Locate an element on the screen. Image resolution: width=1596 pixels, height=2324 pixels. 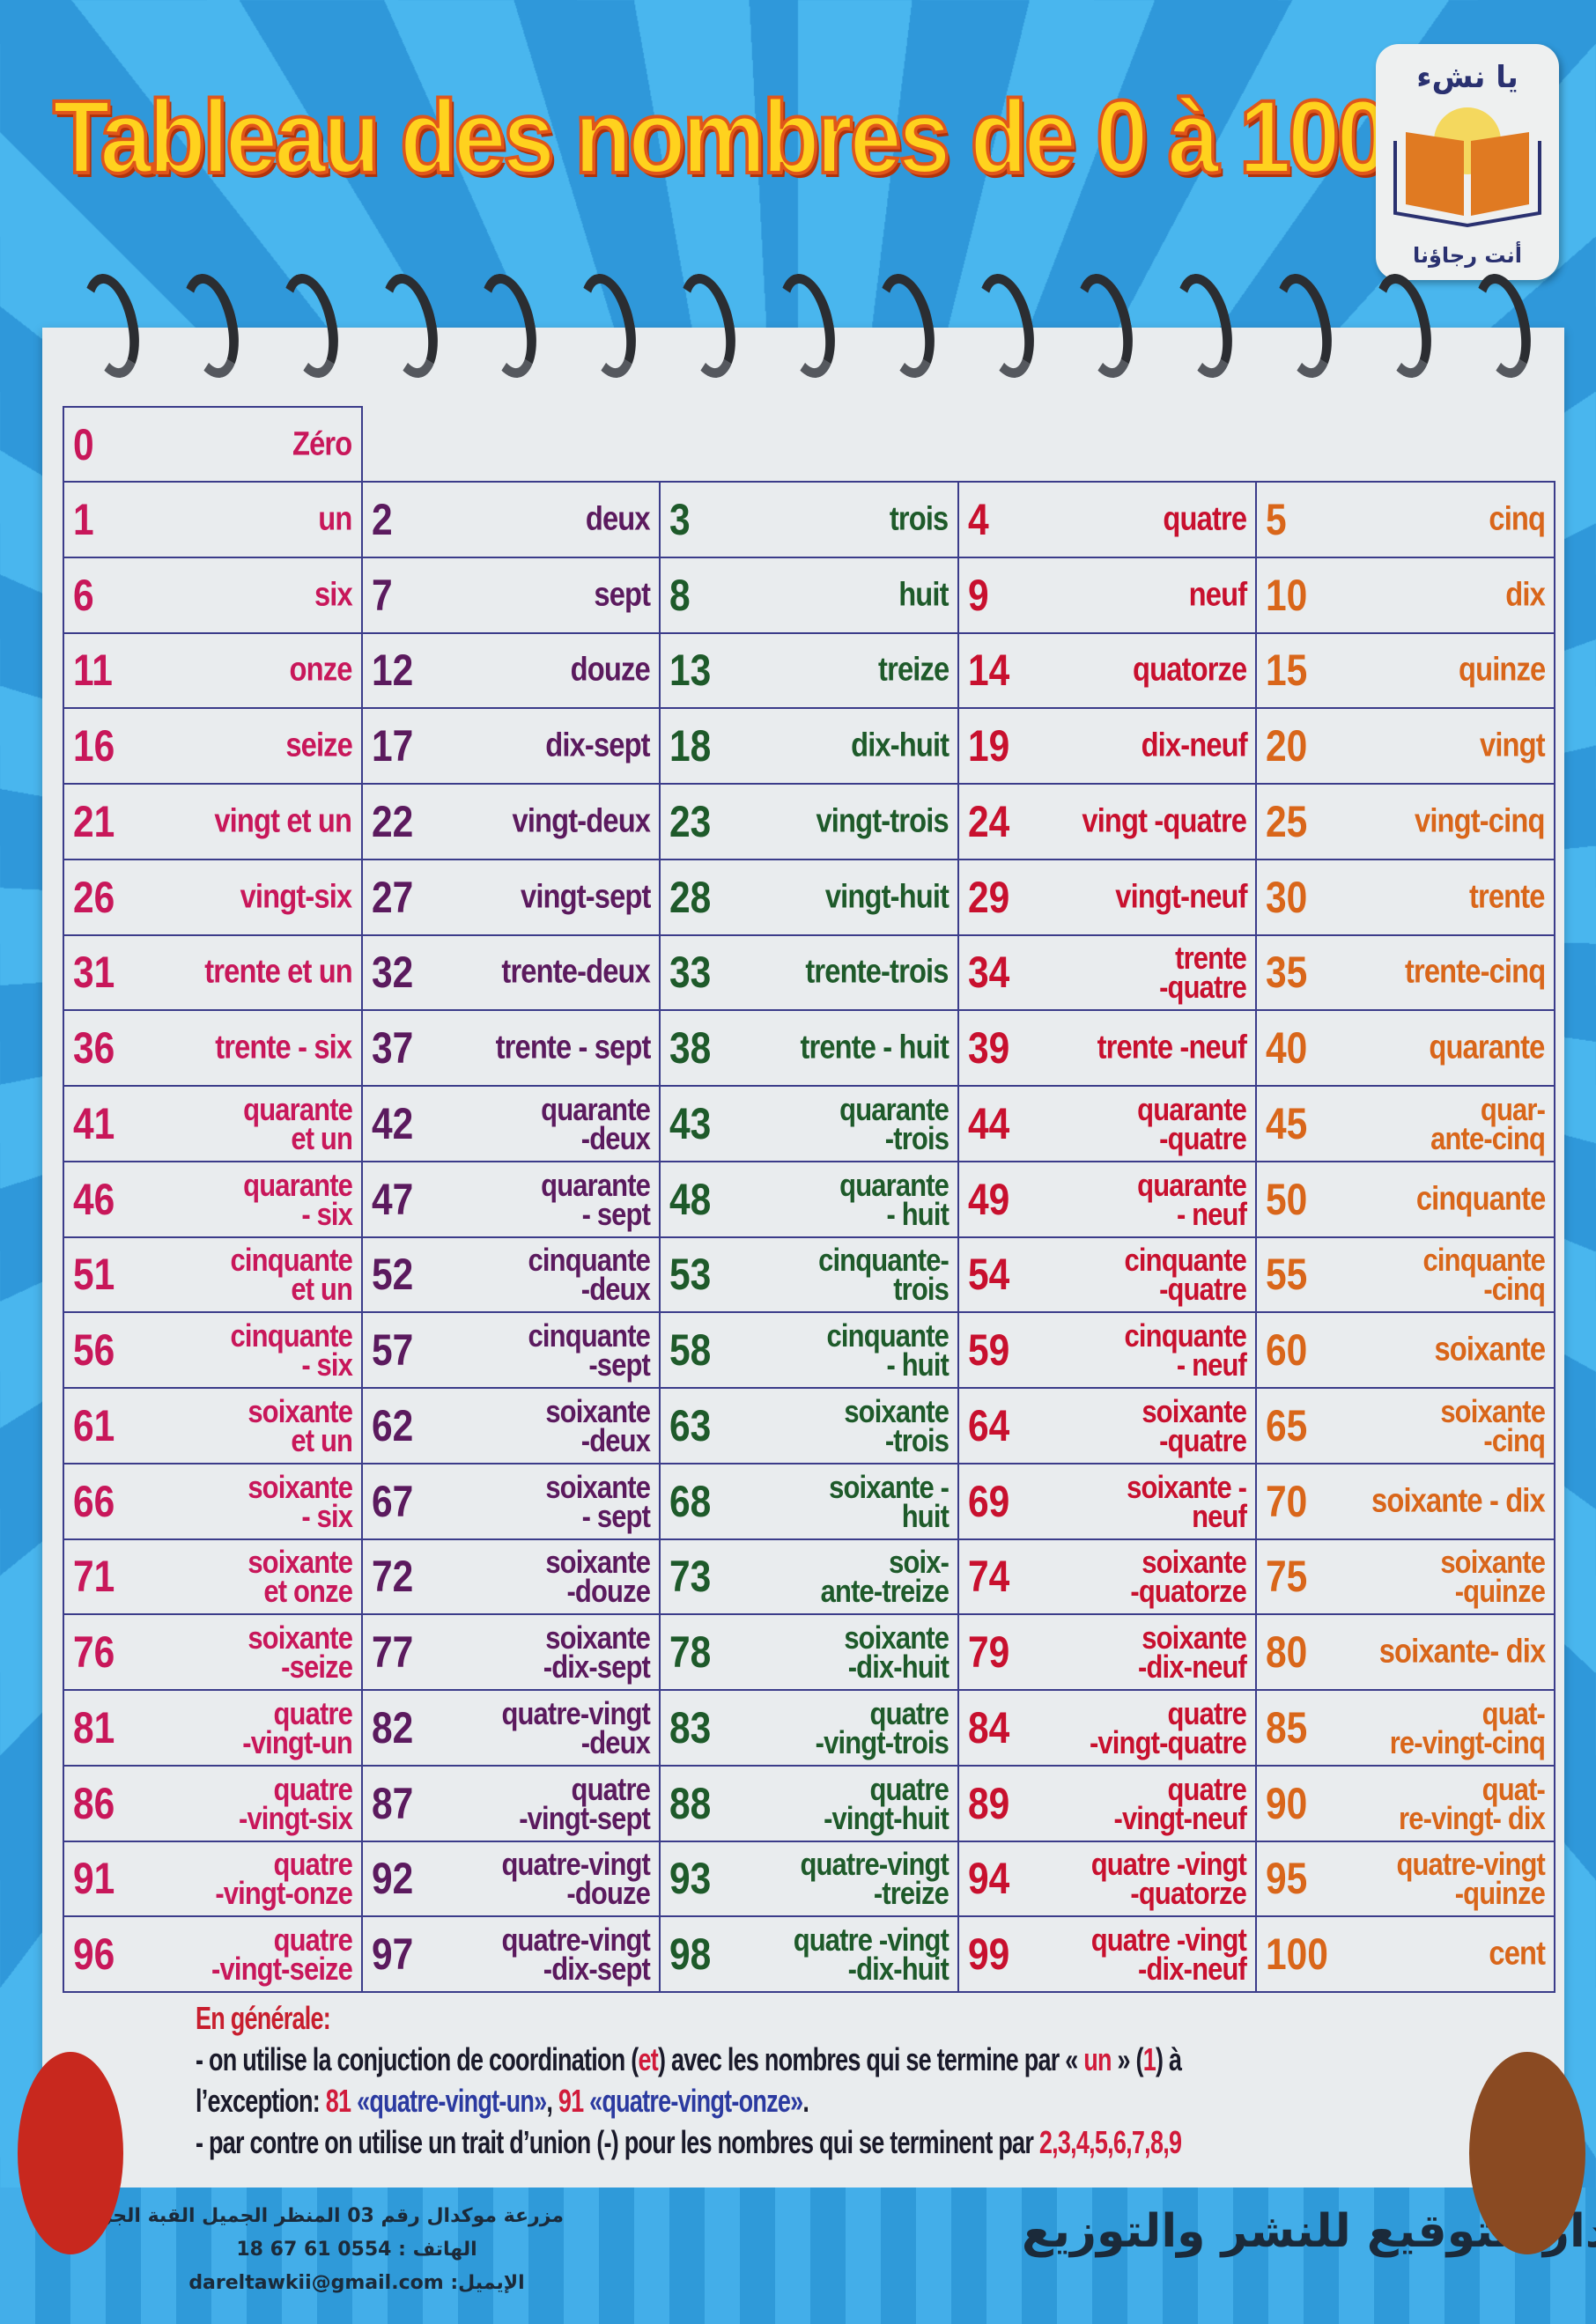
number-cell: 30 trente is located at coordinates (1405, 897).